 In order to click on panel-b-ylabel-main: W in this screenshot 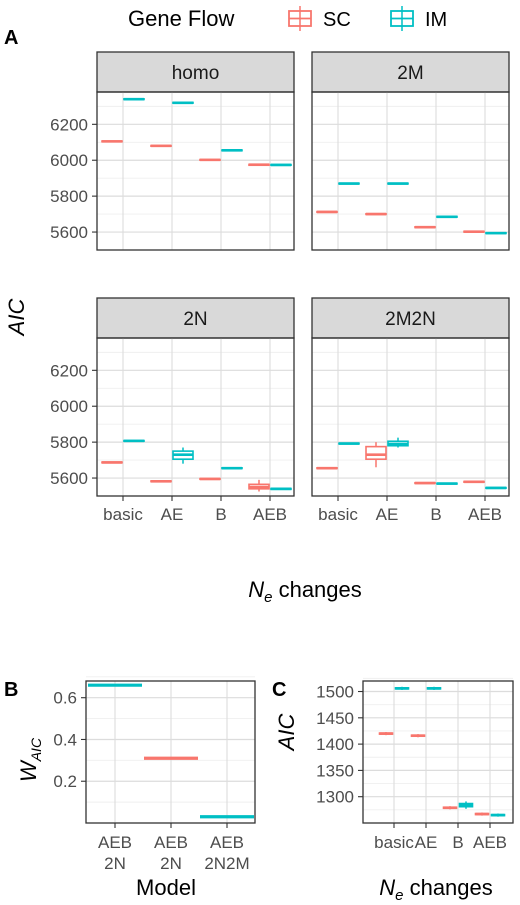, I will do `click(28, 770)`.